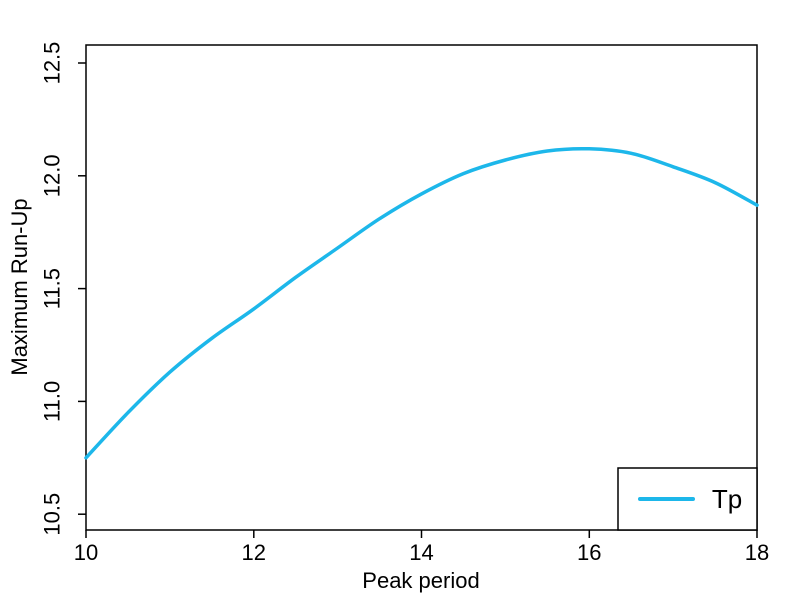 The image size is (800, 600). I want to click on x-tick-label: 16, so click(589, 552).